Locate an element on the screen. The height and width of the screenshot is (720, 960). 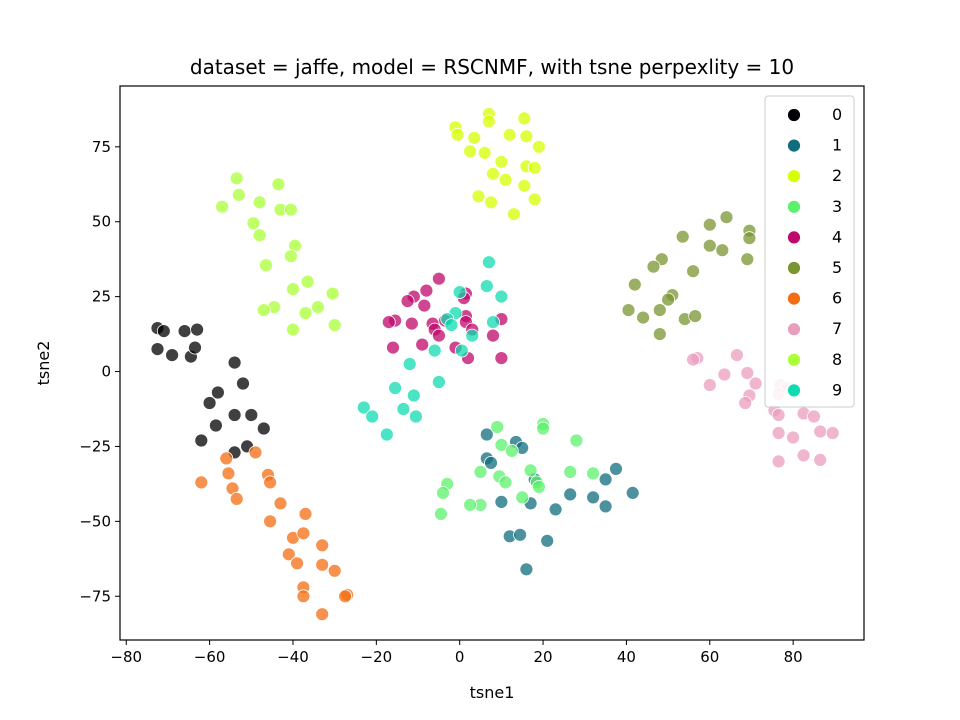
x-tick-label: 40 is located at coordinates (626, 657).